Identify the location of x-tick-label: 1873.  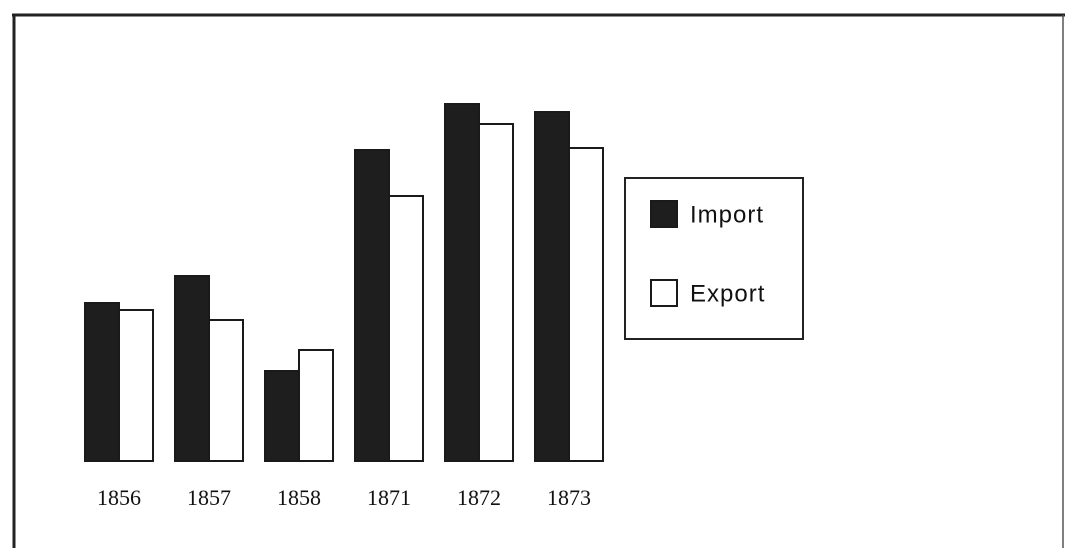
(569, 497).